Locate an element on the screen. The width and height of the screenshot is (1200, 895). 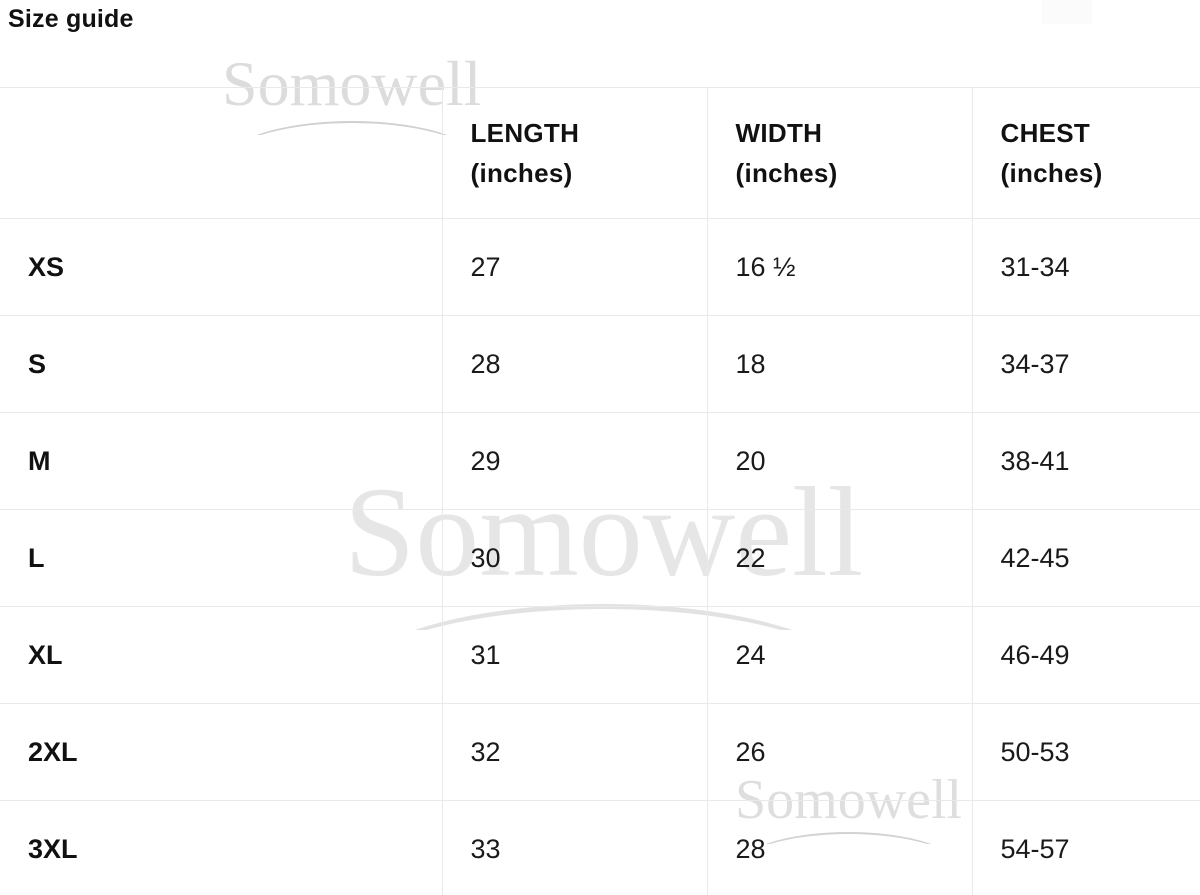
column-header-width: WIDTH (inches) is located at coordinates (840, 153).